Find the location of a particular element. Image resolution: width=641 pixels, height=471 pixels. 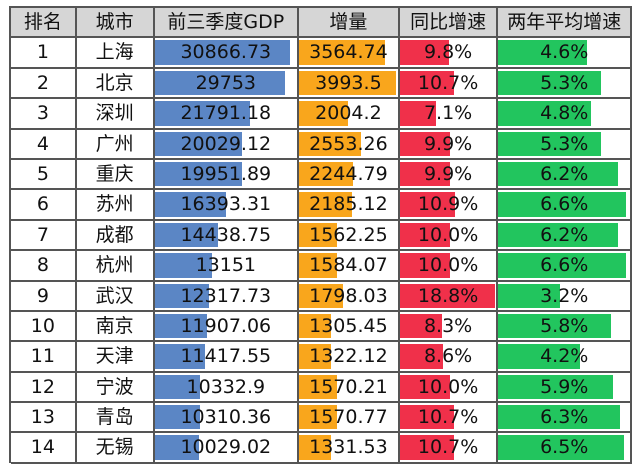

header-increase: 增量 is located at coordinates (349, 23).